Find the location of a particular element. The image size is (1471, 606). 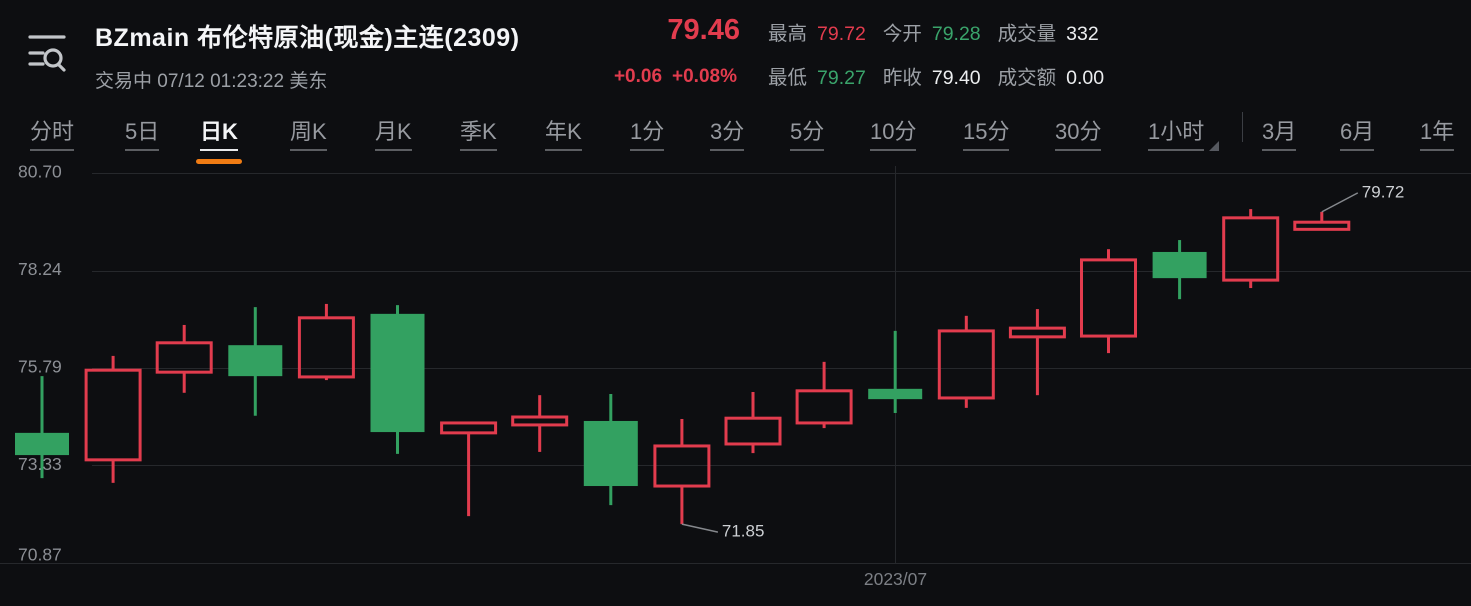

tab-月K: 月K is located at coordinates (393, 132).